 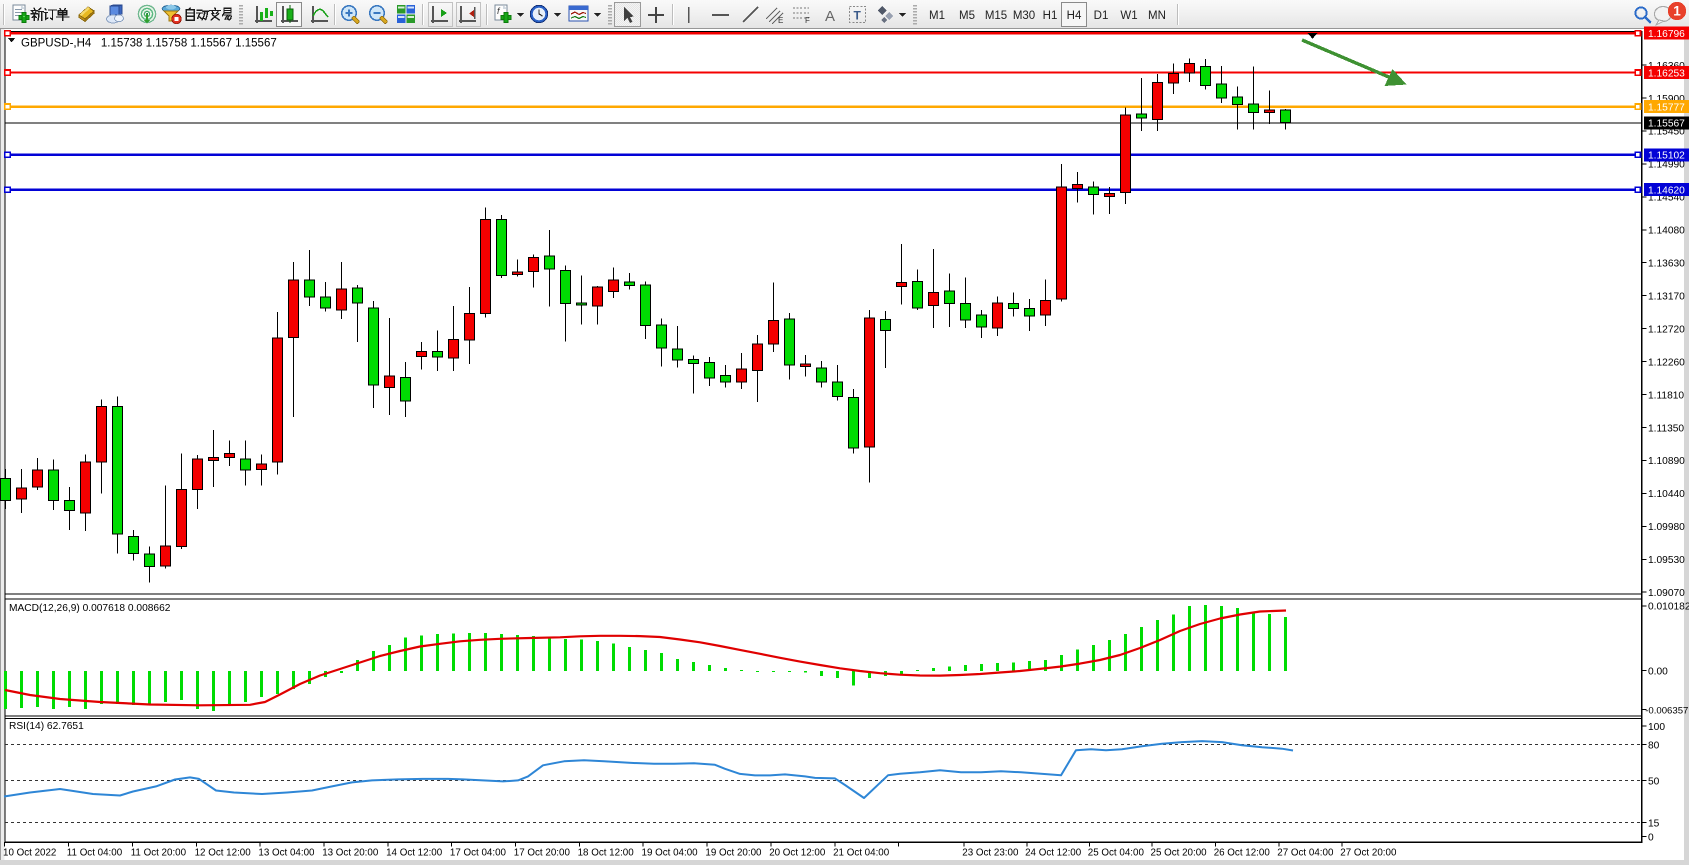 What do you see at coordinates (780, 20) in the screenshot?
I see `svg-text: E` at bounding box center [780, 20].